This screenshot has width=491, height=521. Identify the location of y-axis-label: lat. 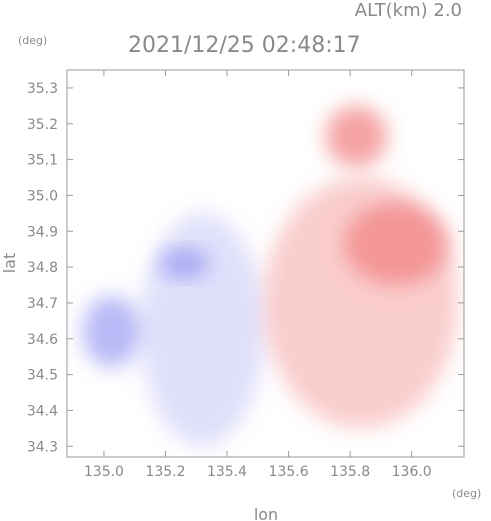
(9, 263).